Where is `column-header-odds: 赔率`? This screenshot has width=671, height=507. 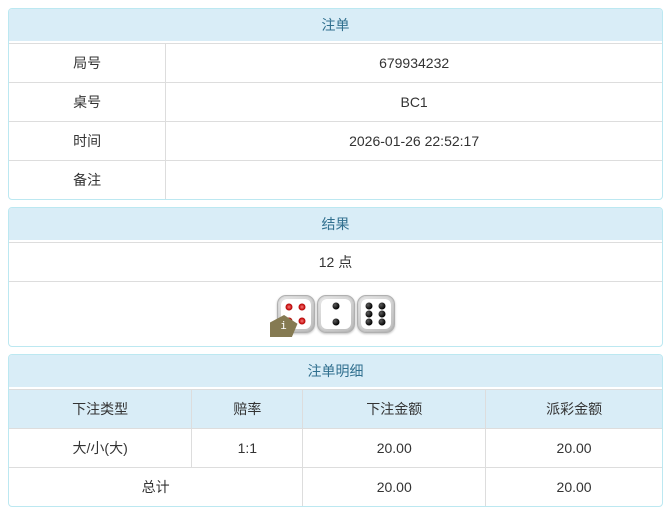
column-header-odds: 赔率 is located at coordinates (247, 409).